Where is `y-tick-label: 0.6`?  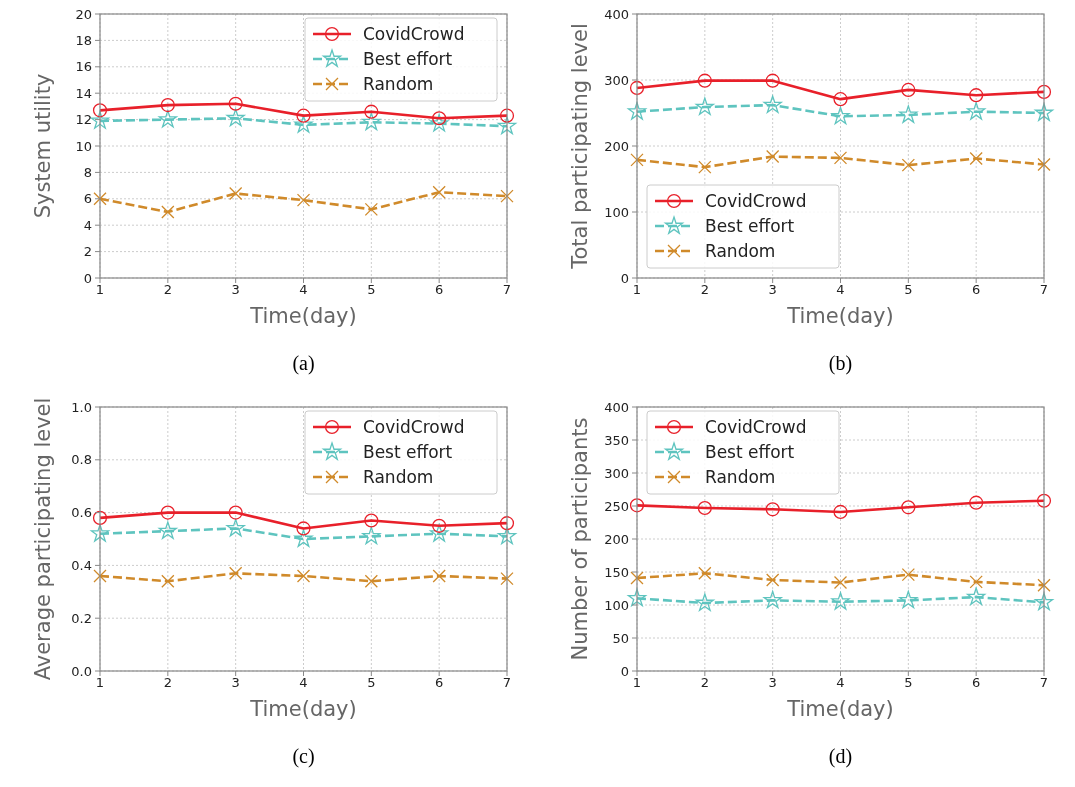
y-tick-label: 0.6 is located at coordinates (81, 513).